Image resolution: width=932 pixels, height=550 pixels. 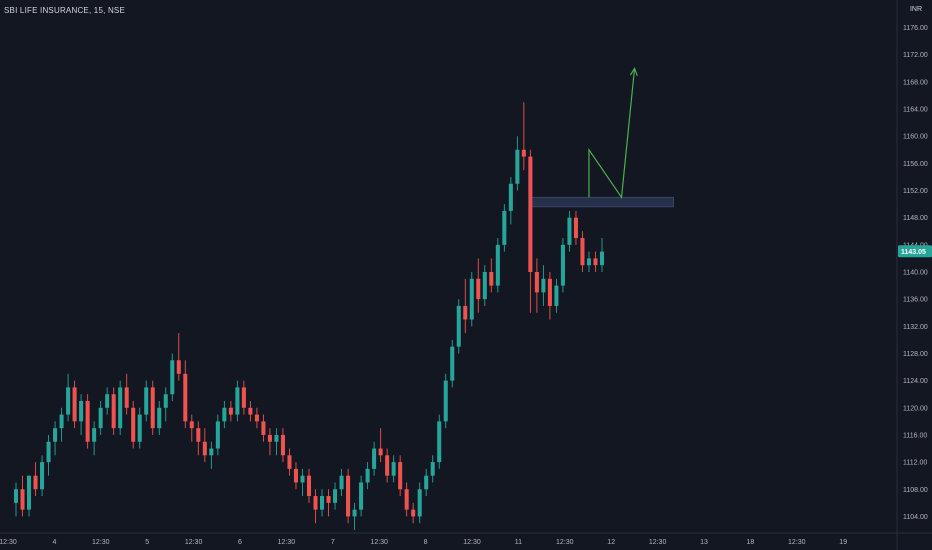 I want to click on price-tick-label: 1120.00, so click(x=915, y=408).